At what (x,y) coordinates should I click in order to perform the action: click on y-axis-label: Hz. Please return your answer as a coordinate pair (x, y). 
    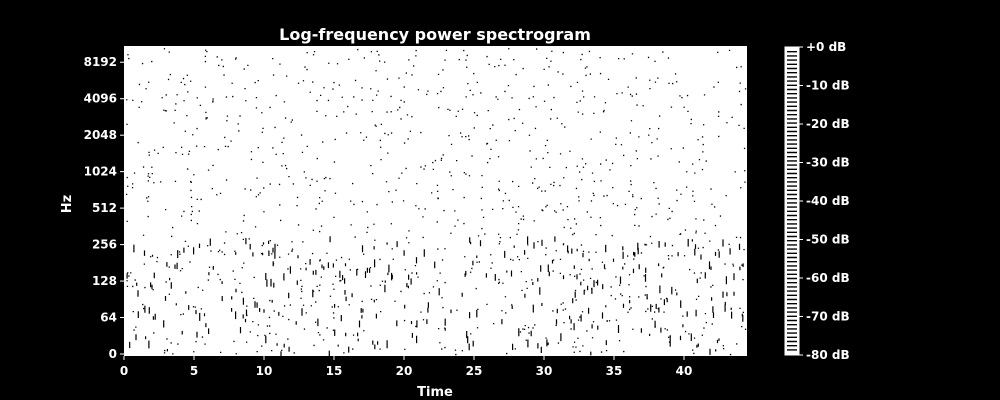
    Looking at the image, I should click on (67, 204).